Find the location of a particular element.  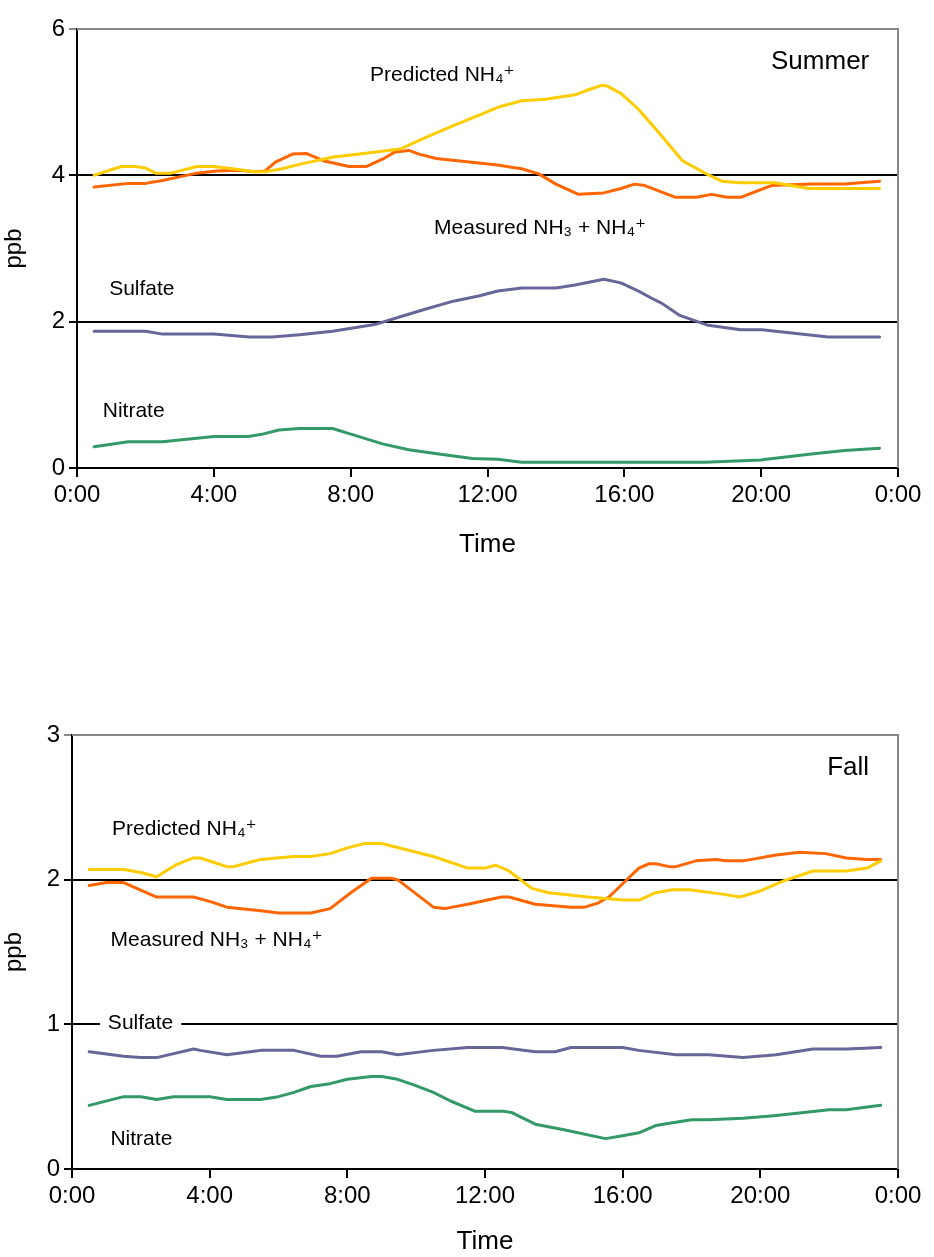

y-tick-label: 1 is located at coordinates (53, 1022).